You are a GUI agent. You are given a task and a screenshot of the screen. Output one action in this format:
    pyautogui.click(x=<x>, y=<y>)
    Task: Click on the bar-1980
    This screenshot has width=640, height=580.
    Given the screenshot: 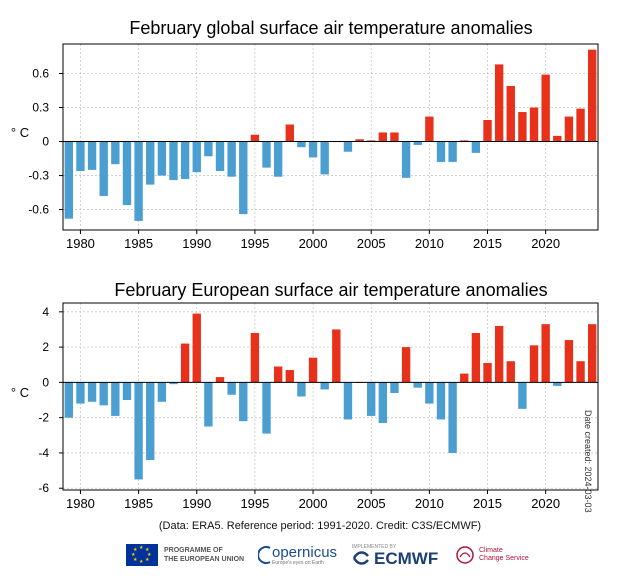 What is the action you would take?
    pyautogui.click(x=80, y=393)
    